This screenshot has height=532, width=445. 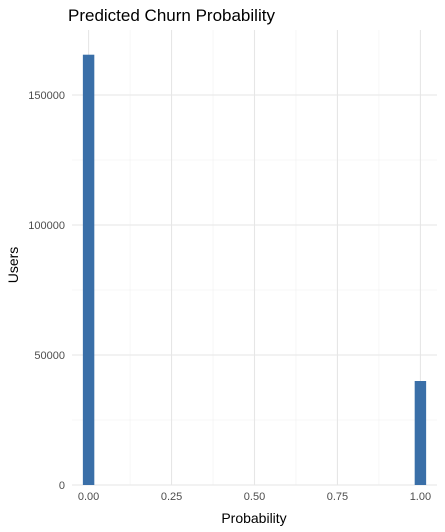 I want to click on x-axis-tick-labels: 0.00 0.25 0.50 0.75 1.00, so click(x=254, y=497).